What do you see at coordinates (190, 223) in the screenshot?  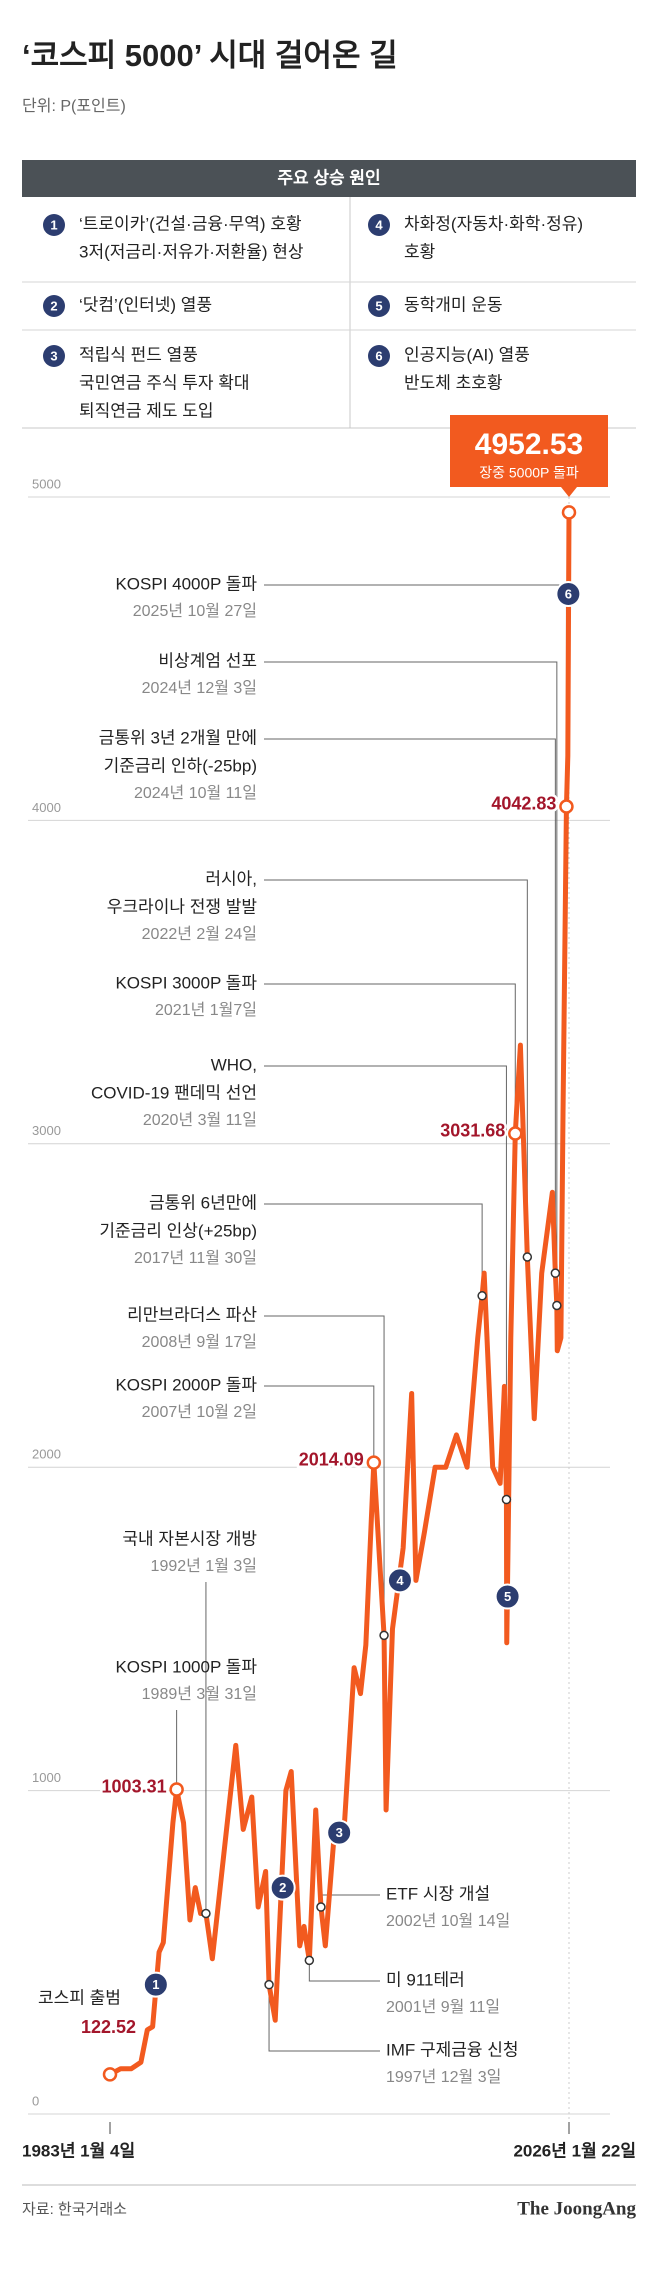 I see `reason-text: ‘트로이카’(건설·금융·무역) 호황` at bounding box center [190, 223].